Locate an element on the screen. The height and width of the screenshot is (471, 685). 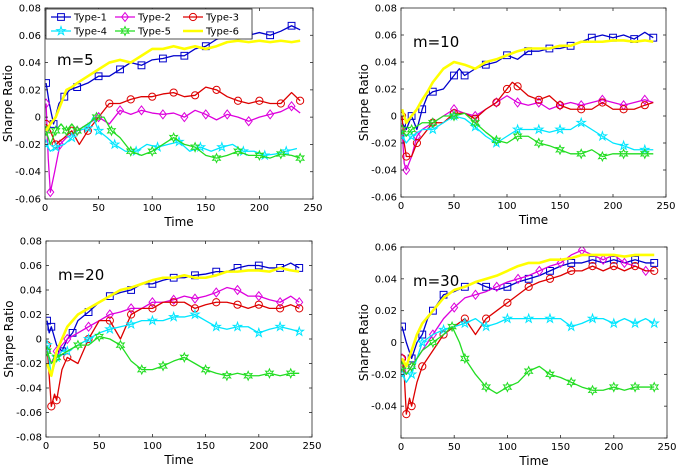
x-tick-label: 200 is located at coordinates (613, 447).